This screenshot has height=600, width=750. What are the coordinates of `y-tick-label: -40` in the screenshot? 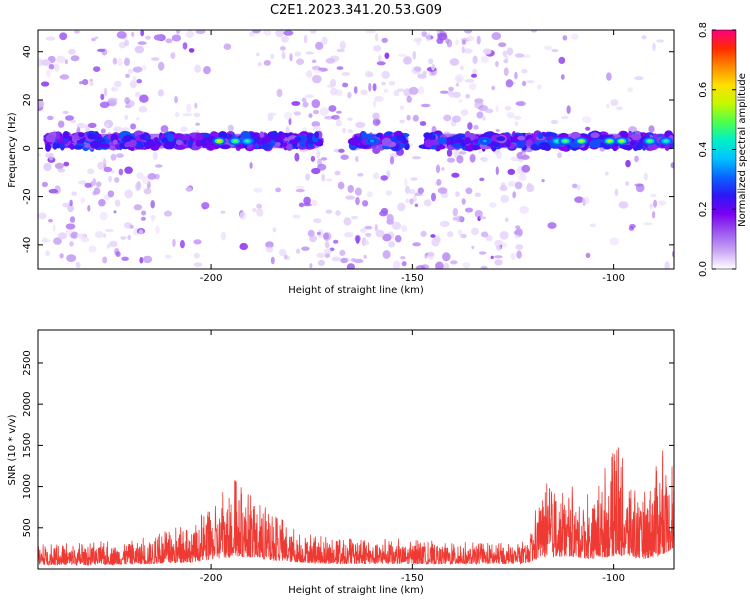 It's located at (27, 245).